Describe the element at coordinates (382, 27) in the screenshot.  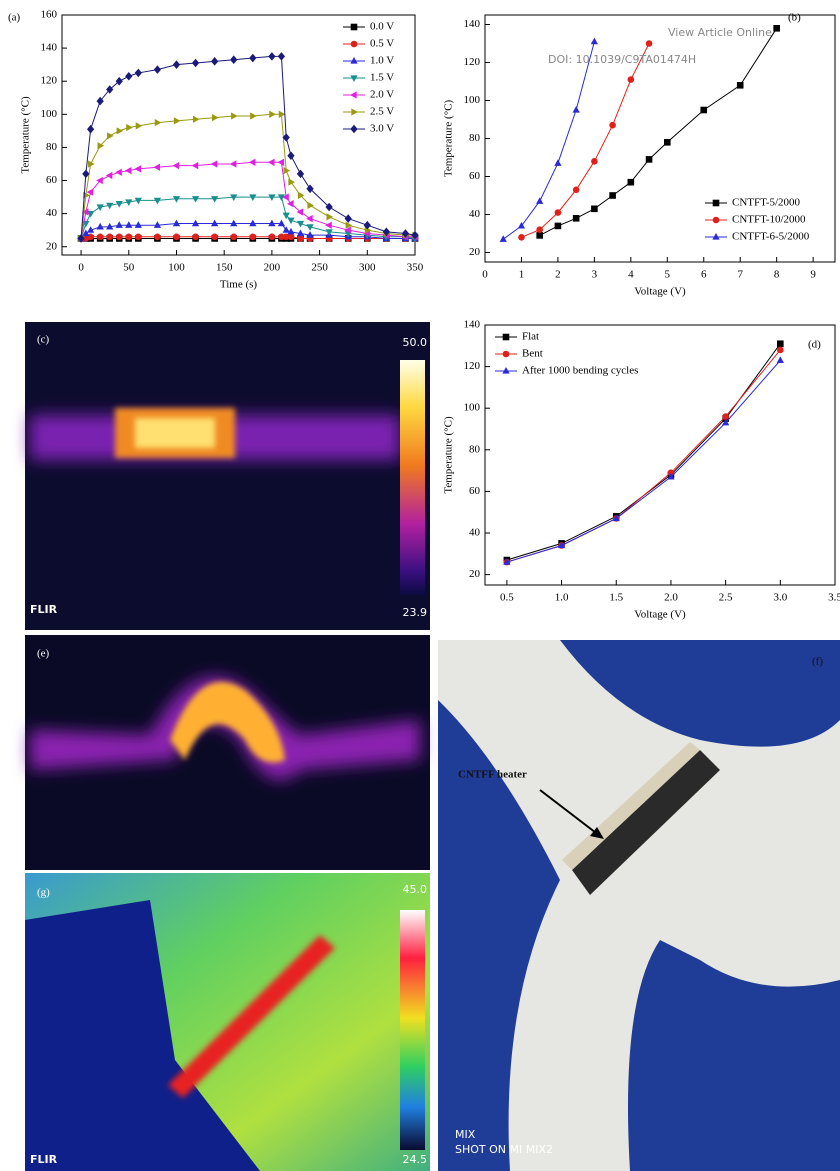
I see `legend-label: 0.0 V` at that location.